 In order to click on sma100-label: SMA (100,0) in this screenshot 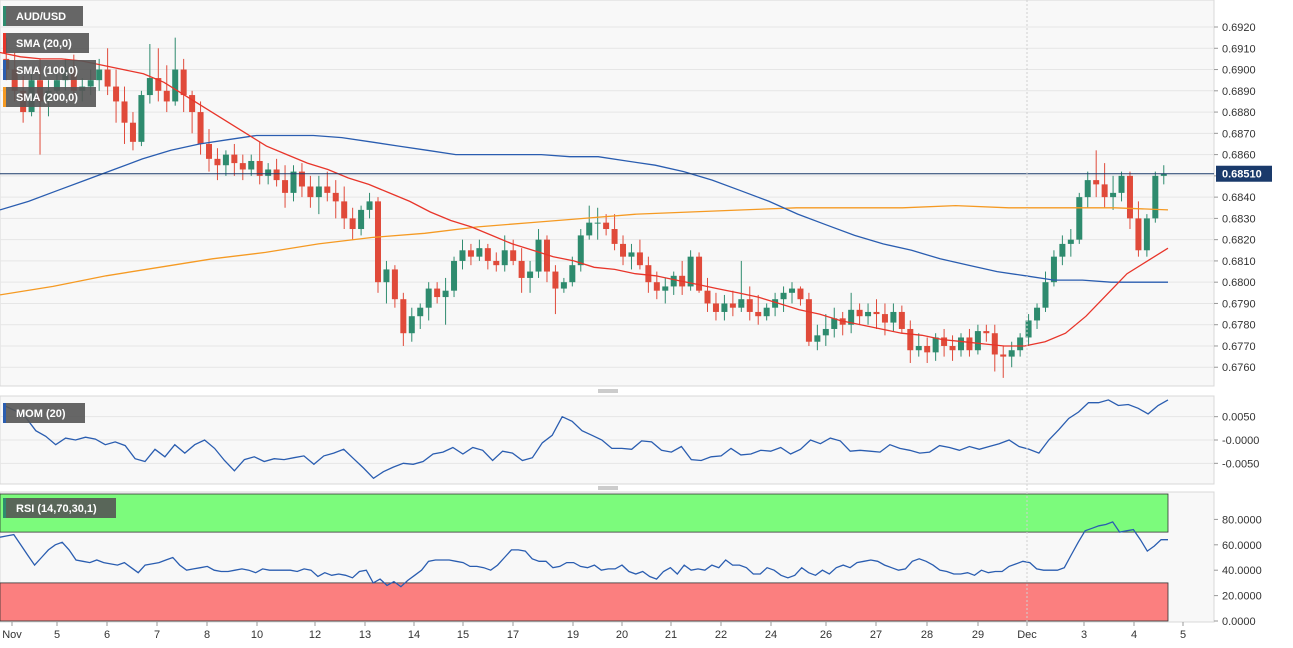, I will do `click(49, 70)`.